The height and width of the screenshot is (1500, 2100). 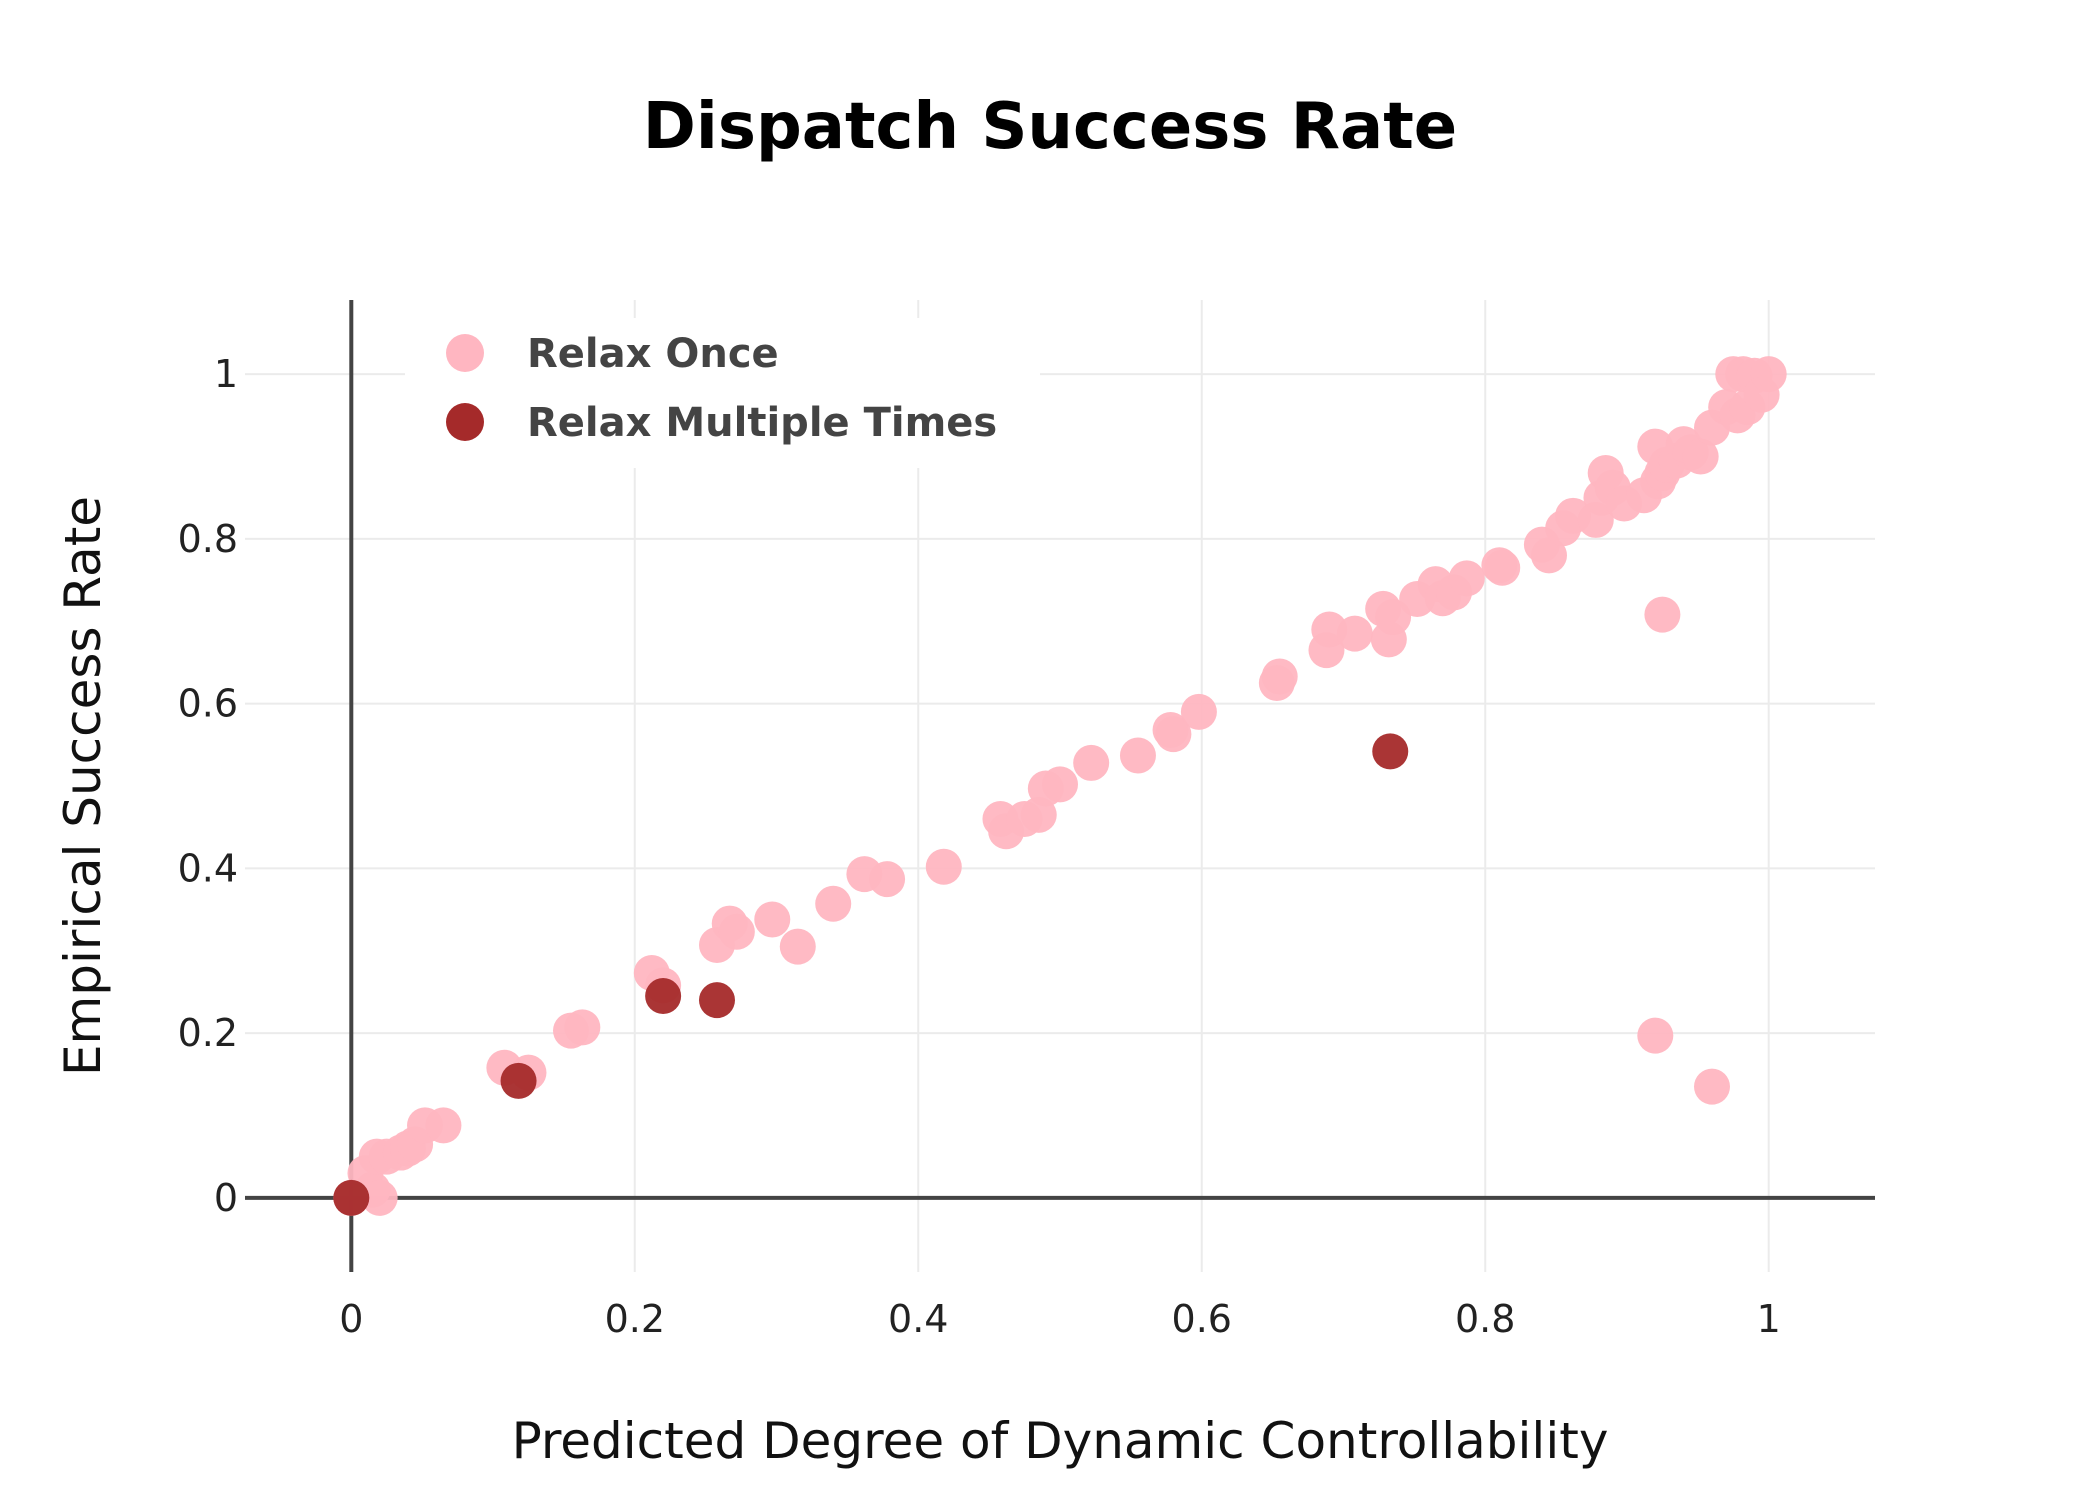 I want to click on y-tick-label: 0.8, so click(x=208, y=539).